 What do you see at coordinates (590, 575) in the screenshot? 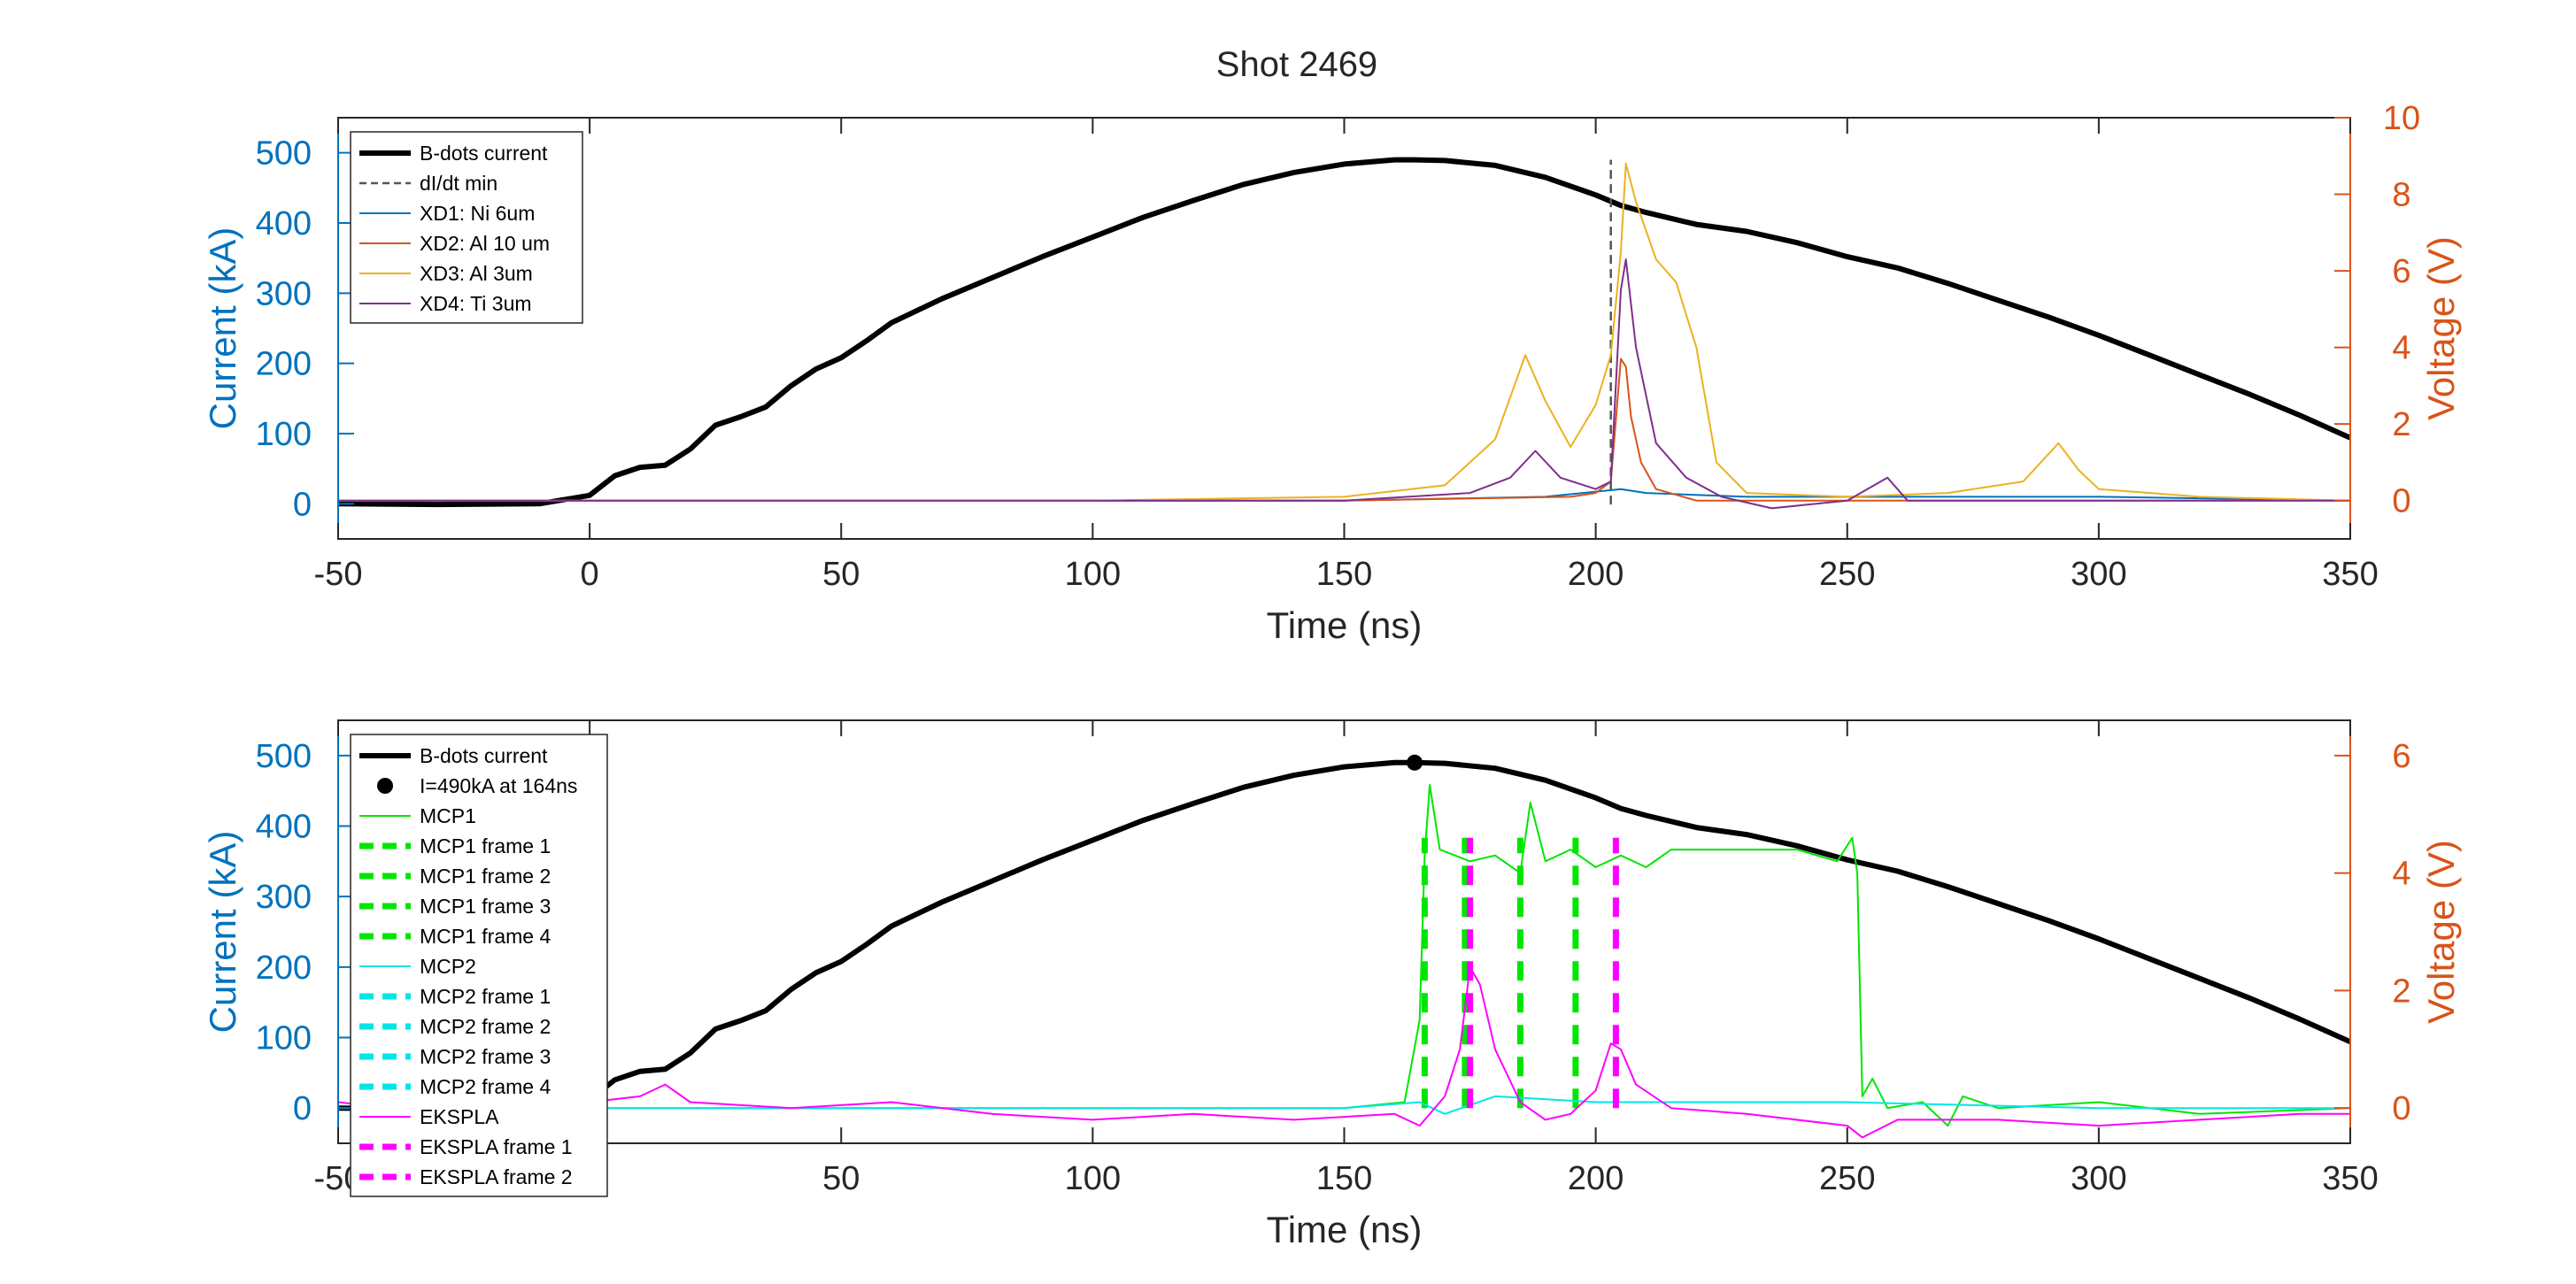
I see `top-x-tick-label: 0` at bounding box center [590, 575].